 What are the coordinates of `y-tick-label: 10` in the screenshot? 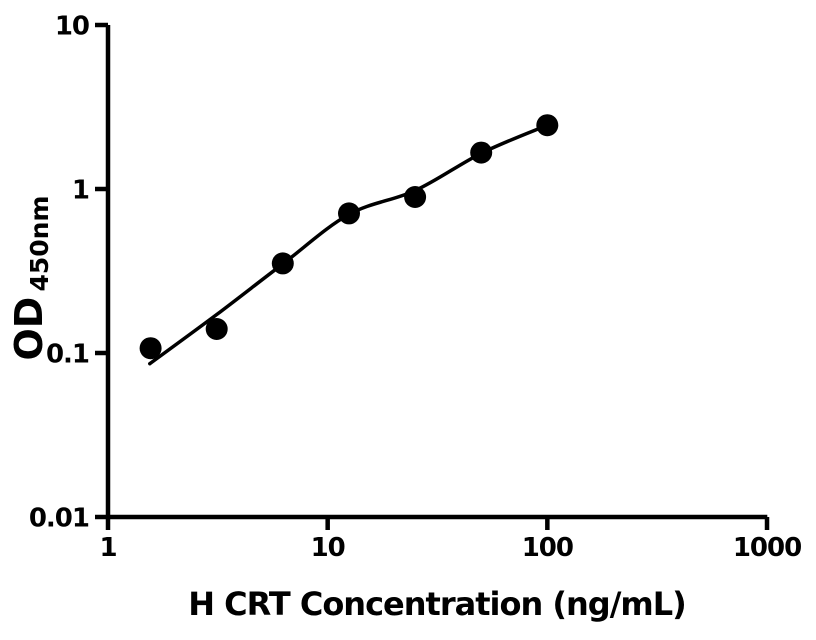 It's located at (72, 27).